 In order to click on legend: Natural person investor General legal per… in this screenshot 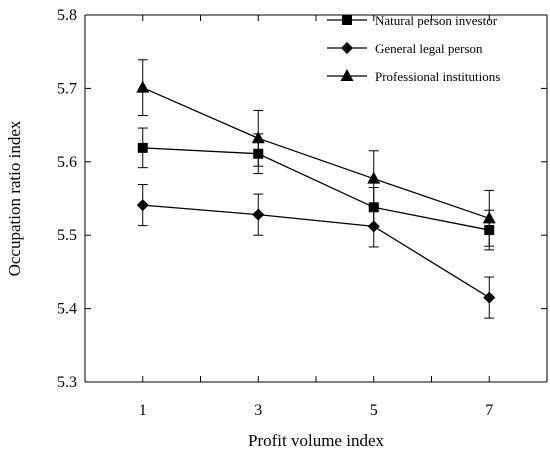, I will do `click(413, 48)`.